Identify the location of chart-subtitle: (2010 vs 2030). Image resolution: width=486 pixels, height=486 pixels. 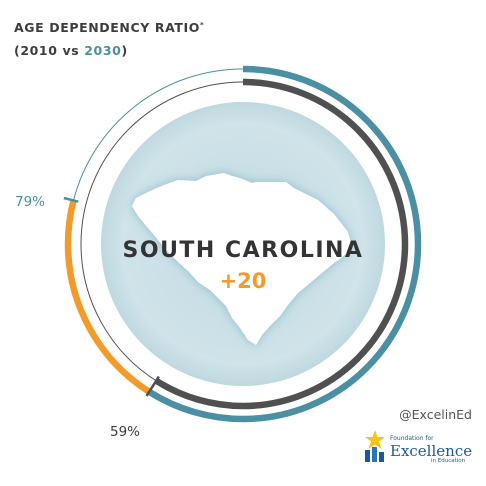
(71, 50).